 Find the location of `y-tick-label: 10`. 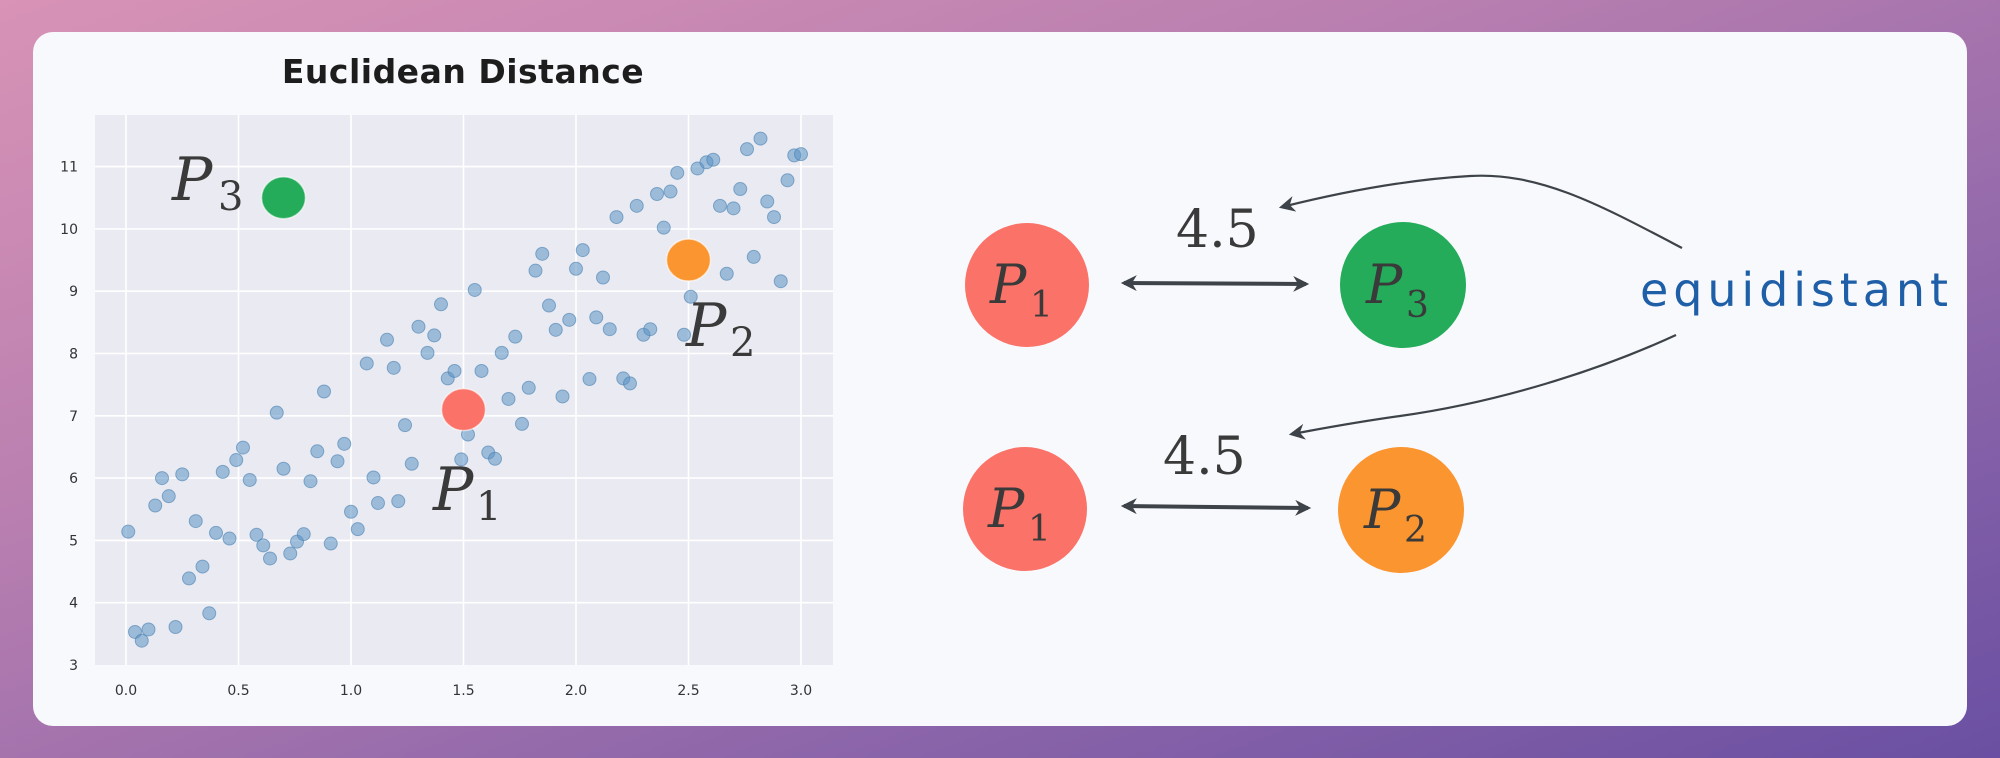

y-tick-label: 10 is located at coordinates (69, 230).